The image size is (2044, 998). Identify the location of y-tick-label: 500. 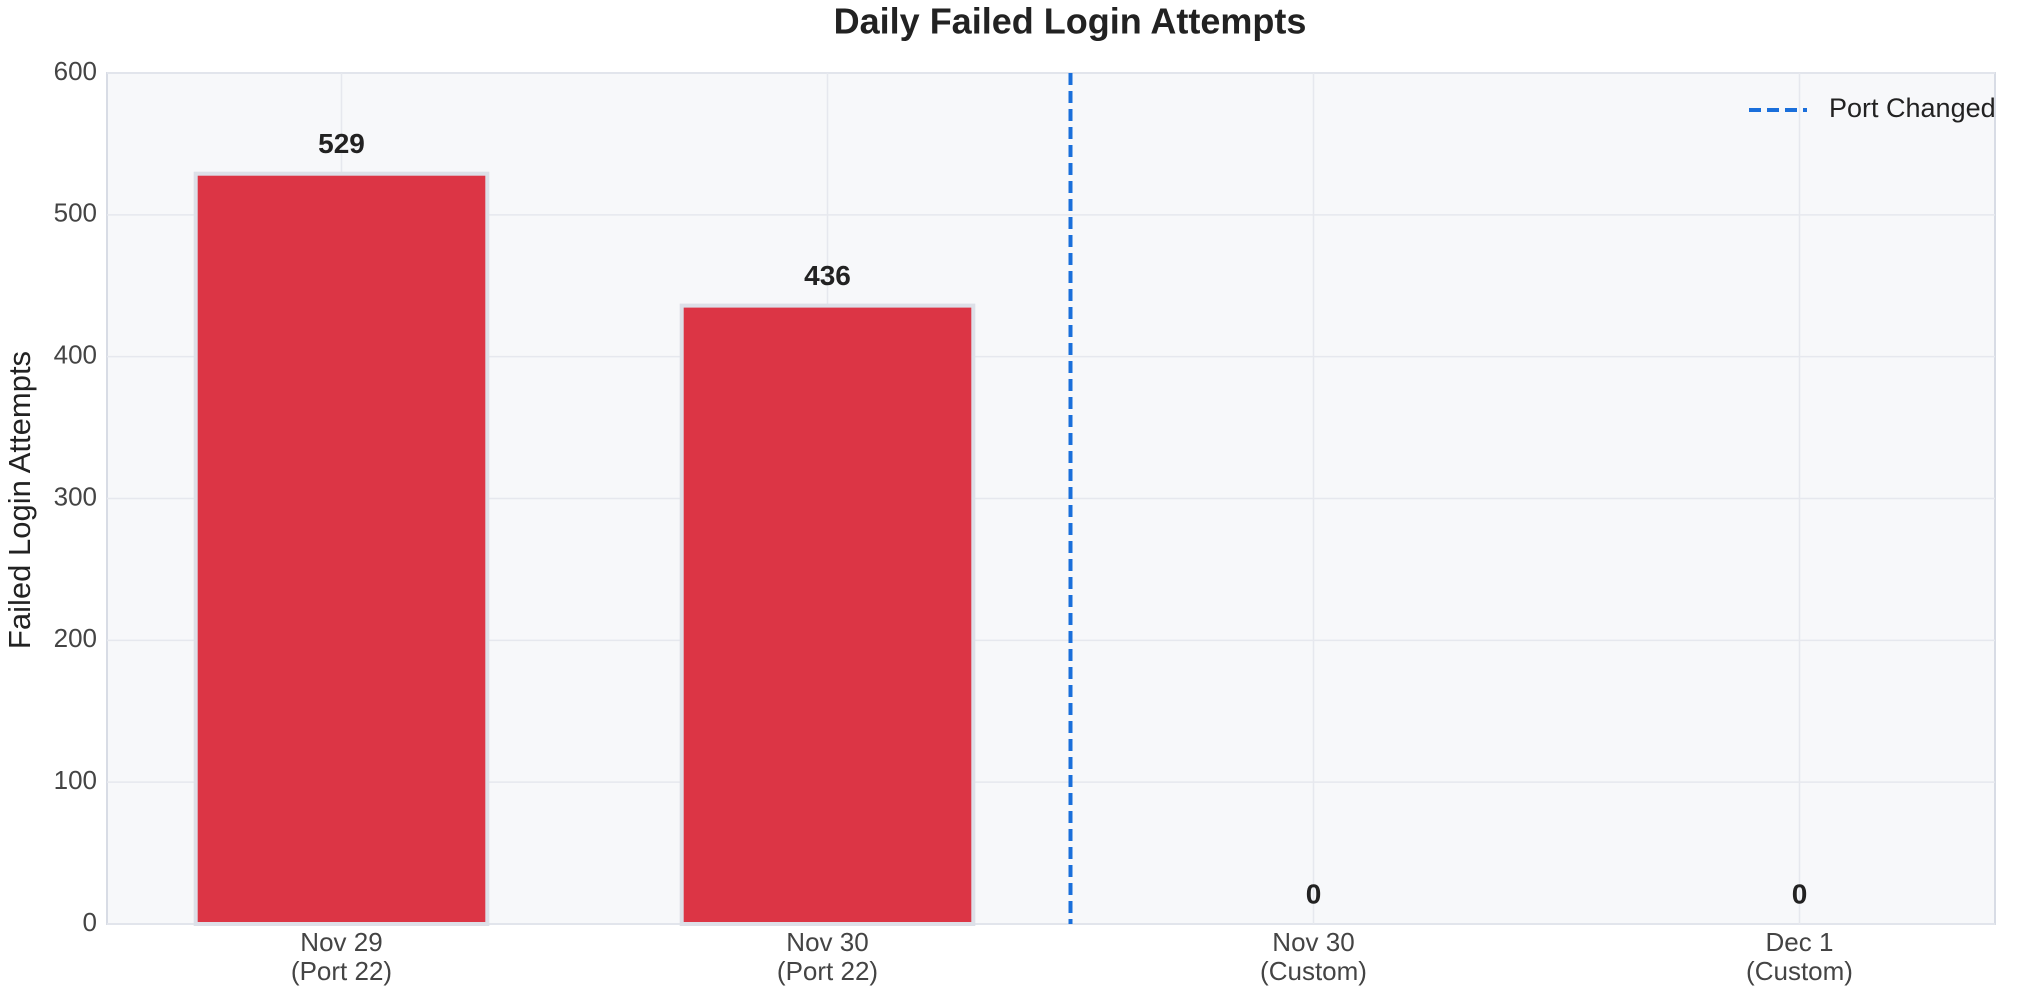
(75, 213).